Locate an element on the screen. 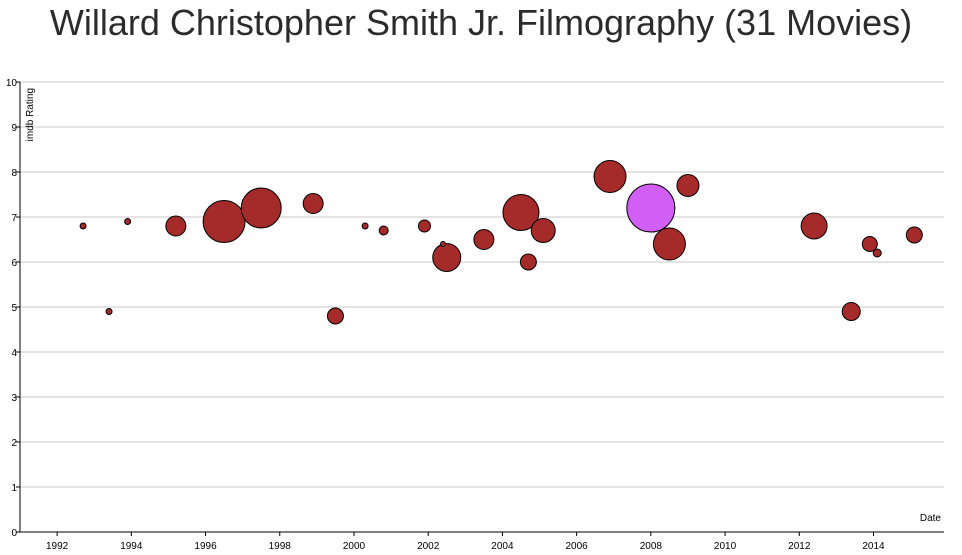  x-tick-label: 2000 is located at coordinates (354, 546).